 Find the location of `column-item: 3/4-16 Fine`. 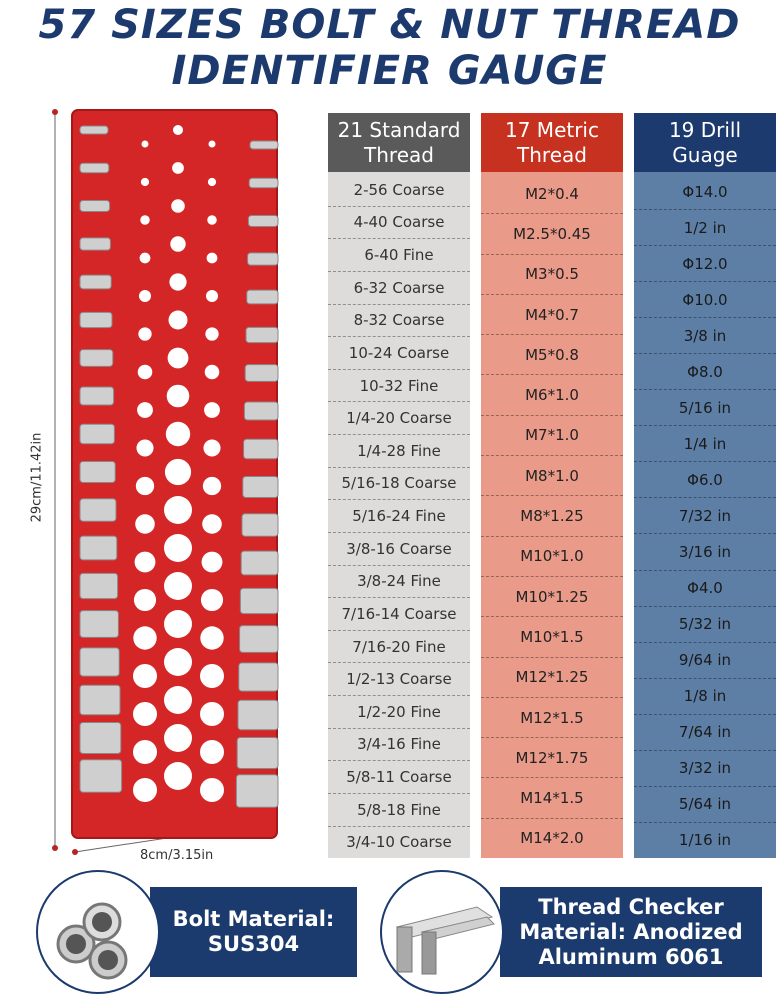

column-item: 3/4-16 Fine is located at coordinates (399, 745).